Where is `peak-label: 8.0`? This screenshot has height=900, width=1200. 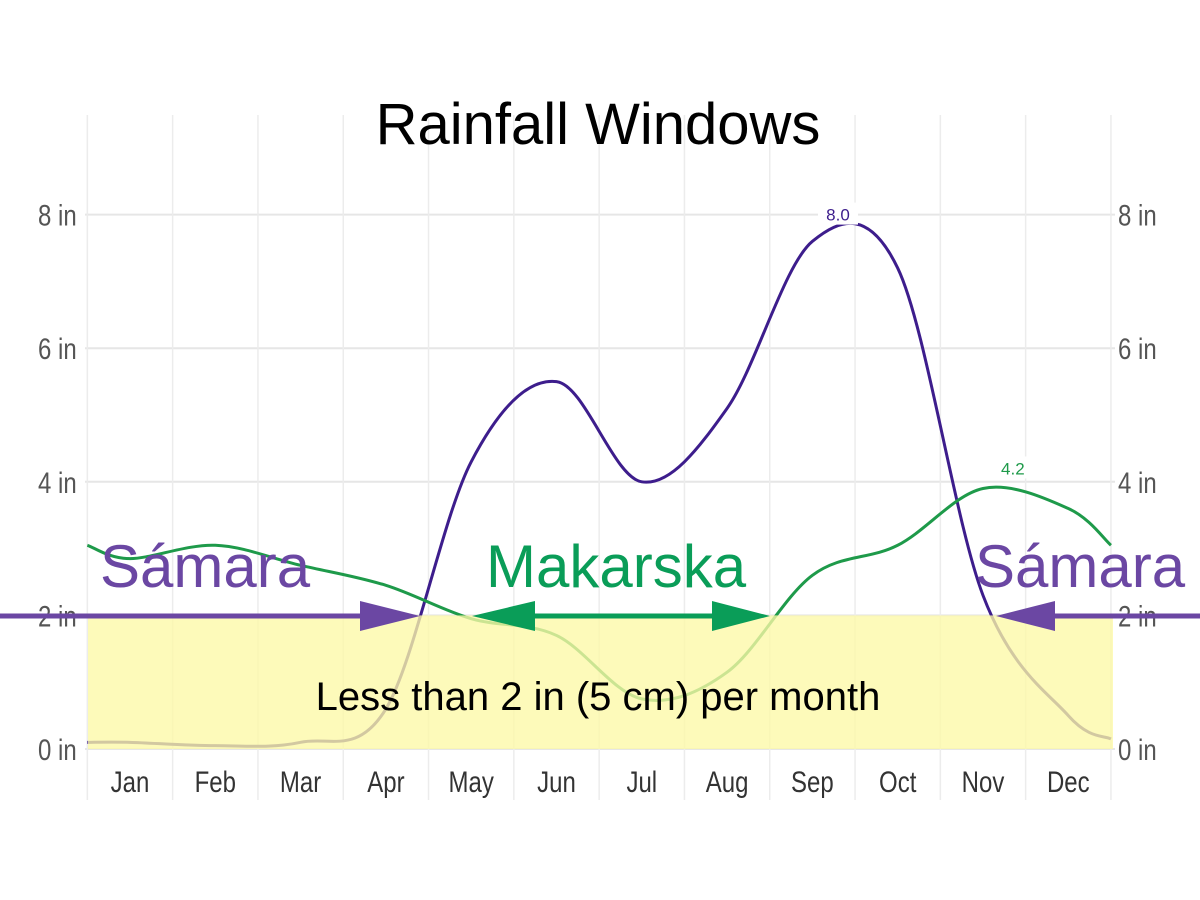
peak-label: 8.0 is located at coordinates (838, 215).